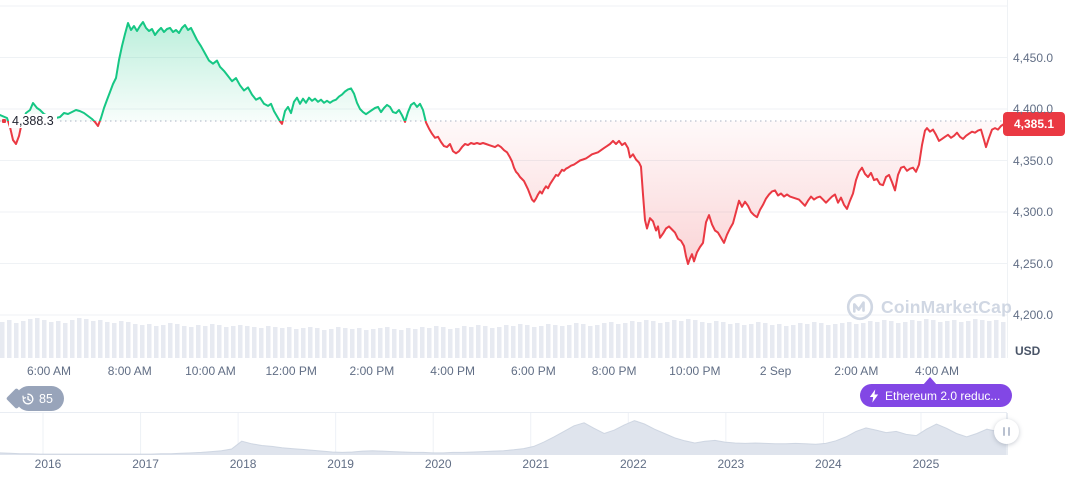  Describe the element at coordinates (614, 371) in the screenshot. I see `x-axis-tick: 8:00 PM` at that location.